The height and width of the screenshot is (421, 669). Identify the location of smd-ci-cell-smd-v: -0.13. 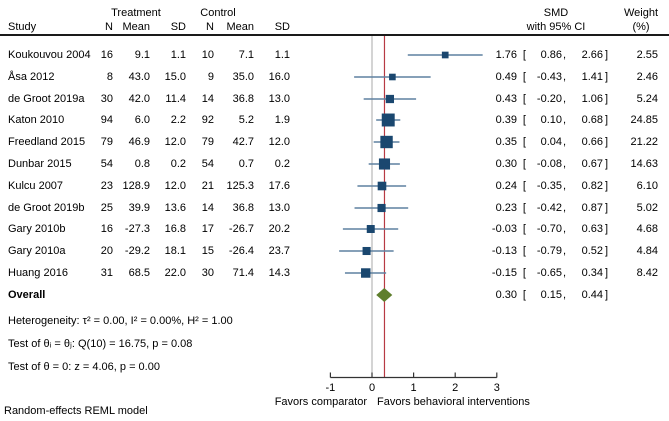
(504, 251).